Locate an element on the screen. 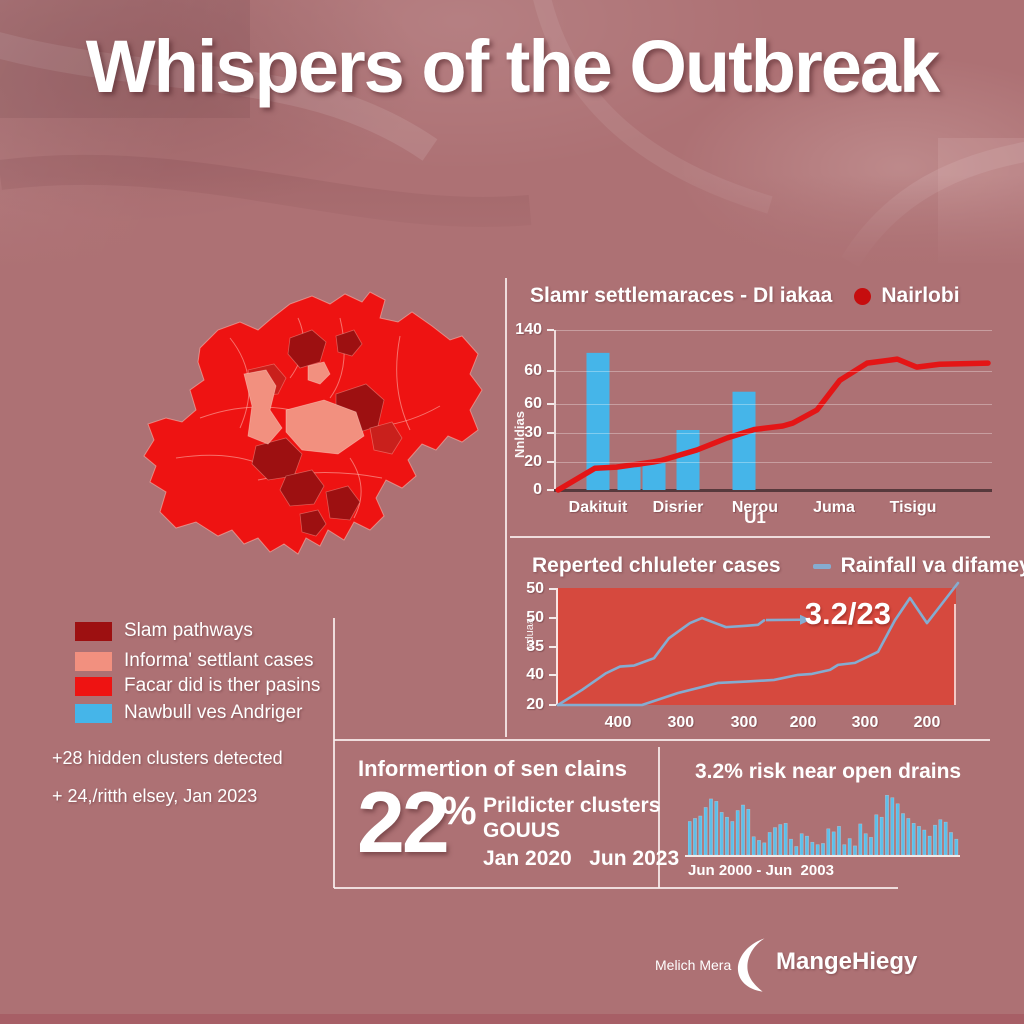 Image resolution: width=1024 pixels, height=1024 pixels. bar-chart-legend-label: Nairlobi is located at coordinates (920, 295).